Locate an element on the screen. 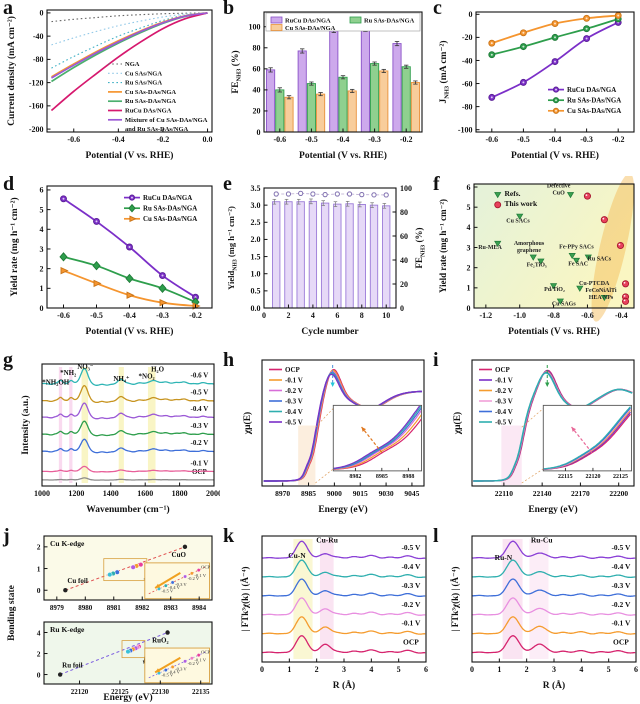 The height and width of the screenshot is (704, 640). svg-text: 3 is located at coordinates (42, 249).